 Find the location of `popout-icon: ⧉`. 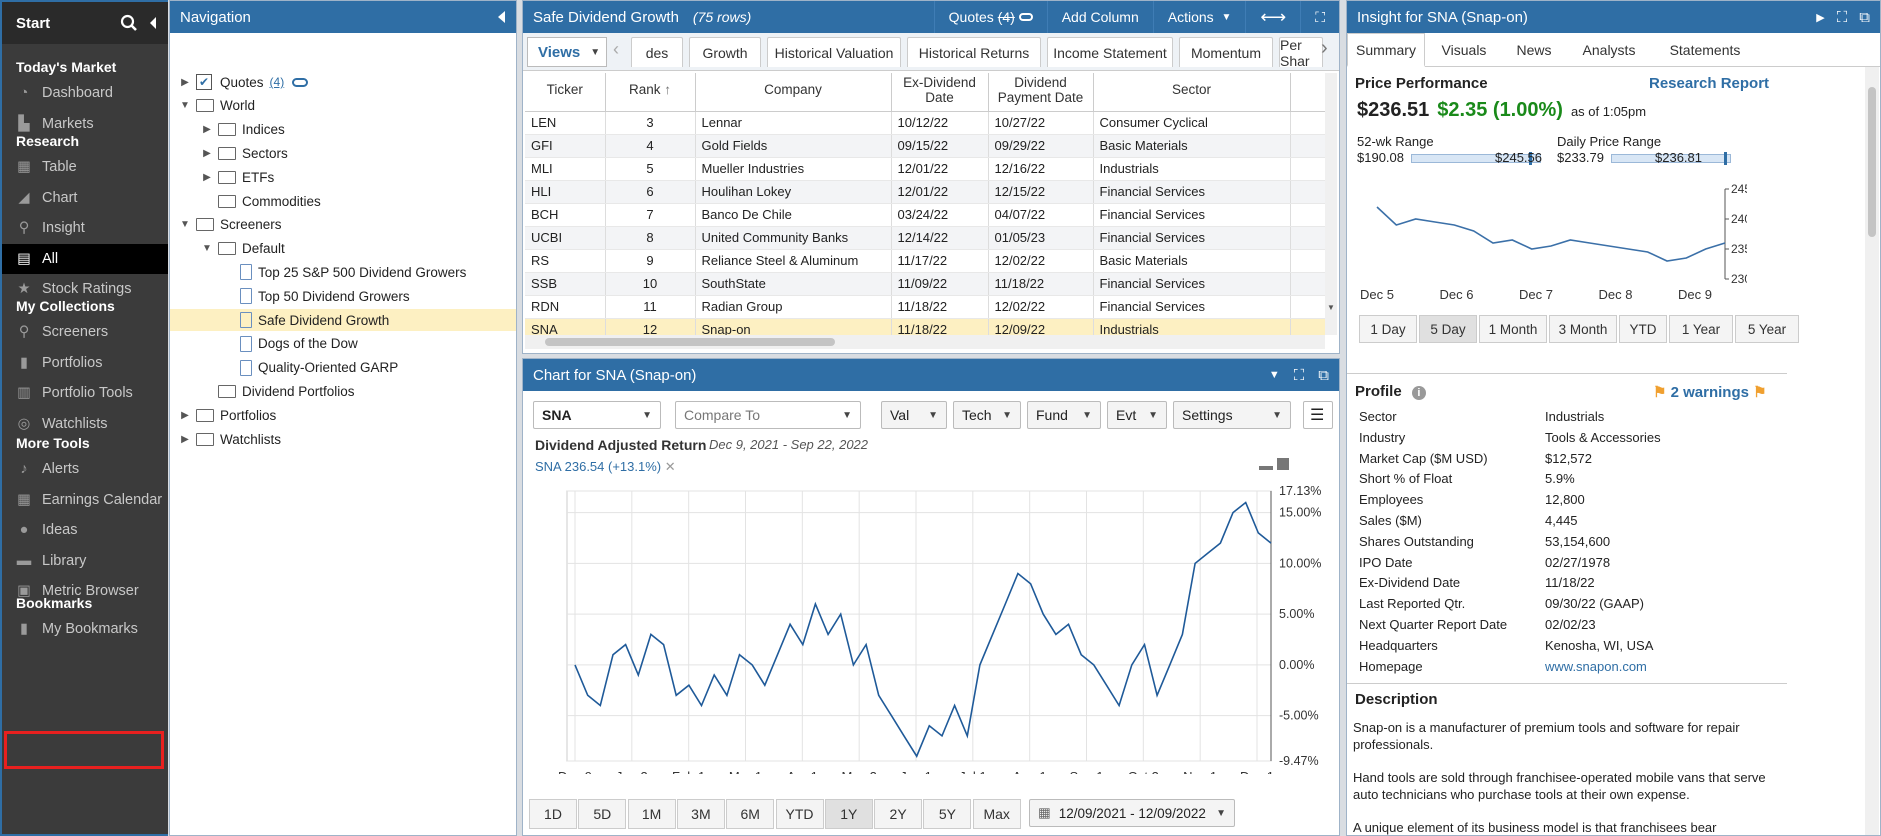

popout-icon: ⧉ is located at coordinates (1864, 17).